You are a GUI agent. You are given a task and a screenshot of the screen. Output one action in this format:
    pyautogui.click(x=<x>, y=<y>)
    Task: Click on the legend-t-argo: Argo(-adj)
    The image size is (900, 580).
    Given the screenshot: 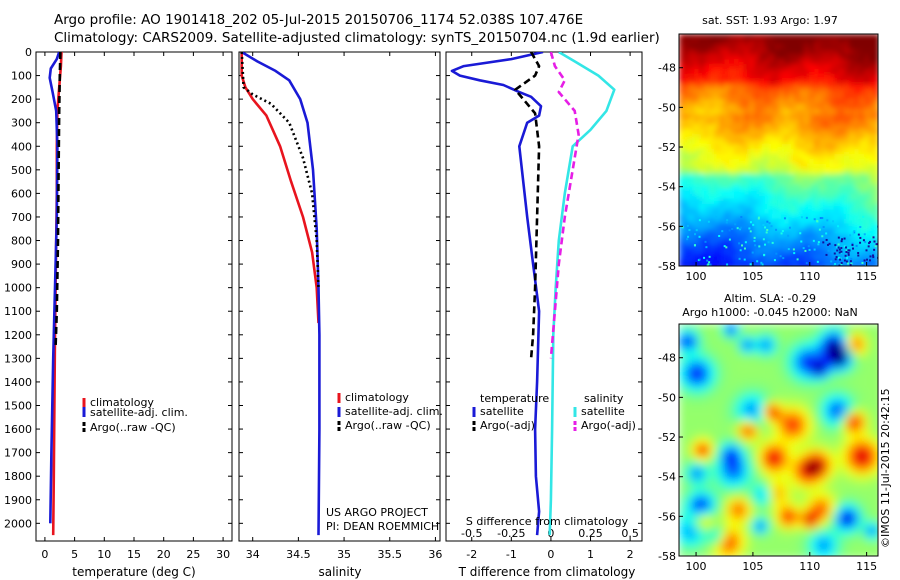 What is the action you would take?
    pyautogui.click(x=507, y=425)
    